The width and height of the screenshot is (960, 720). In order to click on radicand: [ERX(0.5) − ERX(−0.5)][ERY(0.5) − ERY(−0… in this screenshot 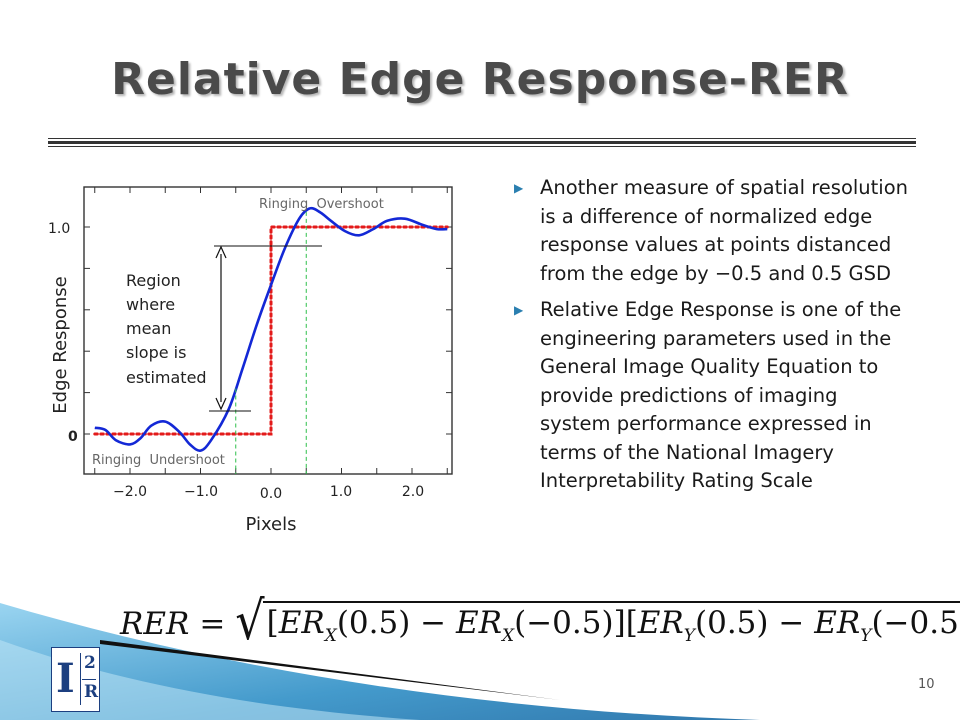, I will do `click(611, 623)`.